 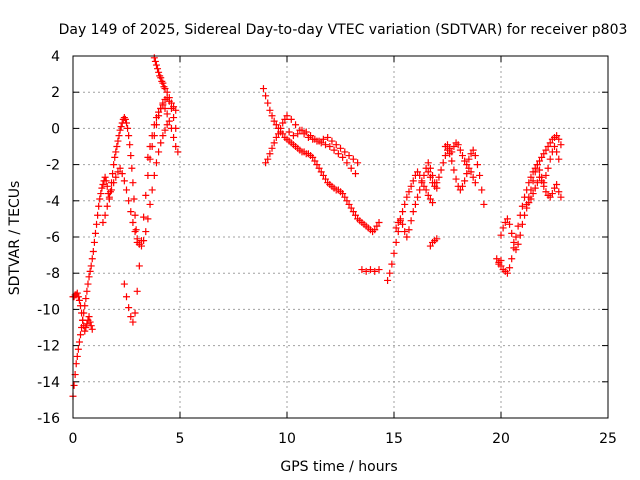 What do you see at coordinates (53, 166) in the screenshot?
I see `y-tick-label: -2` at bounding box center [53, 166].